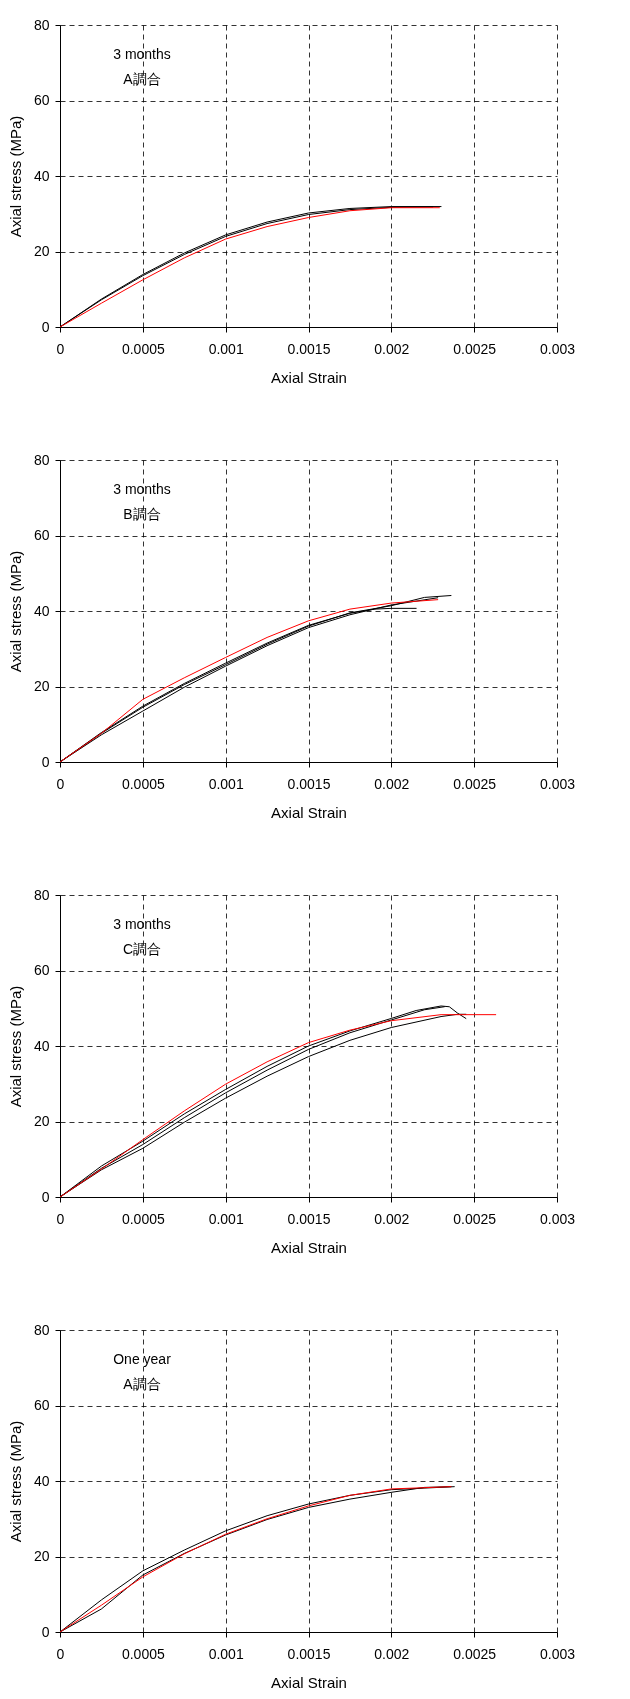 The height and width of the screenshot is (1699, 630). What do you see at coordinates (142, 514) in the screenshot?
I see `annotation: B調合` at bounding box center [142, 514].